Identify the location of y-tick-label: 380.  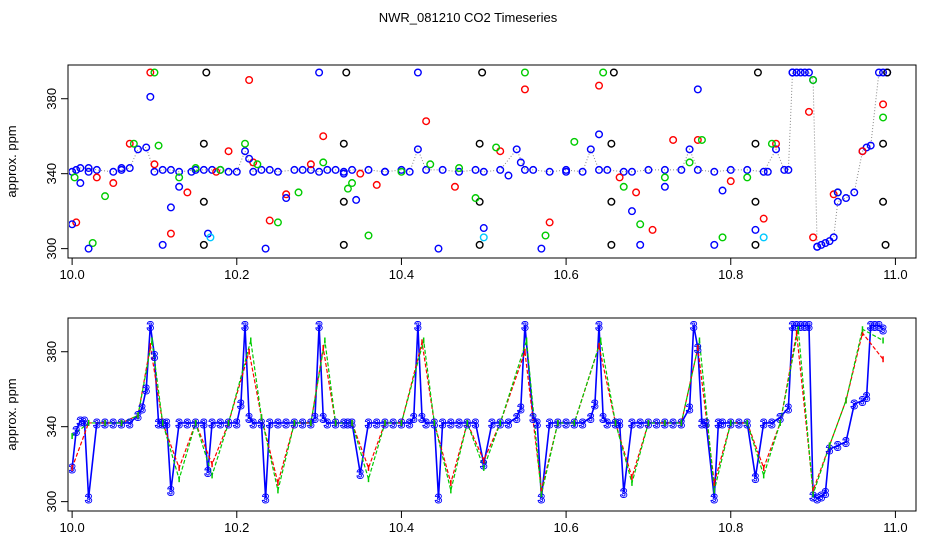
(51, 99).